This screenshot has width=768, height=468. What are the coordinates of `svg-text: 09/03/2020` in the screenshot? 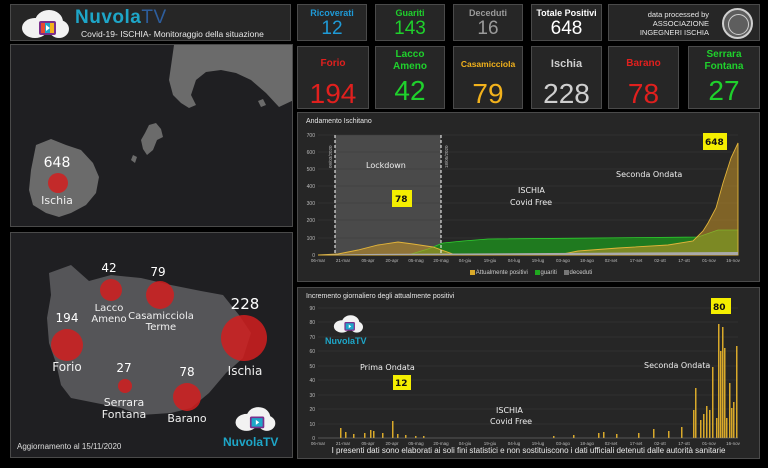 It's located at (330, 156).